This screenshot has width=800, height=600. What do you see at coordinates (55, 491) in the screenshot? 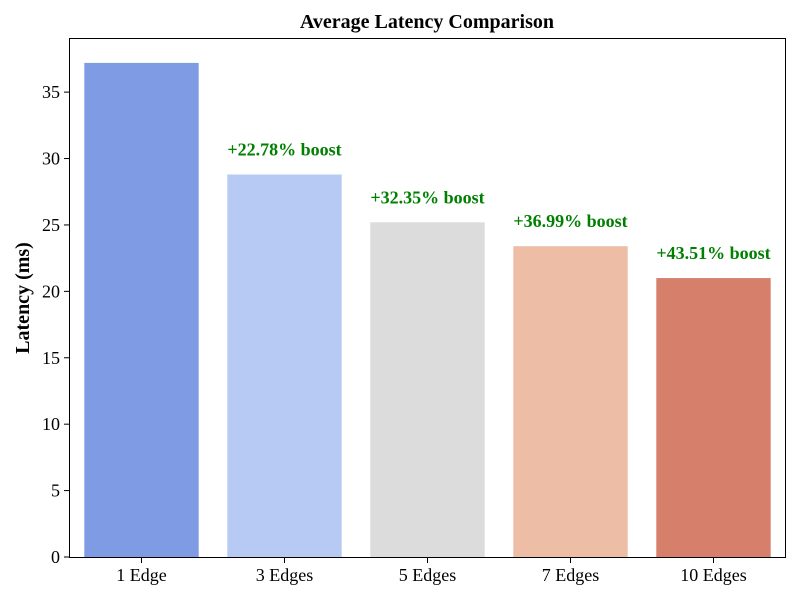
I see `y-tick-label: 5` at bounding box center [55, 491].